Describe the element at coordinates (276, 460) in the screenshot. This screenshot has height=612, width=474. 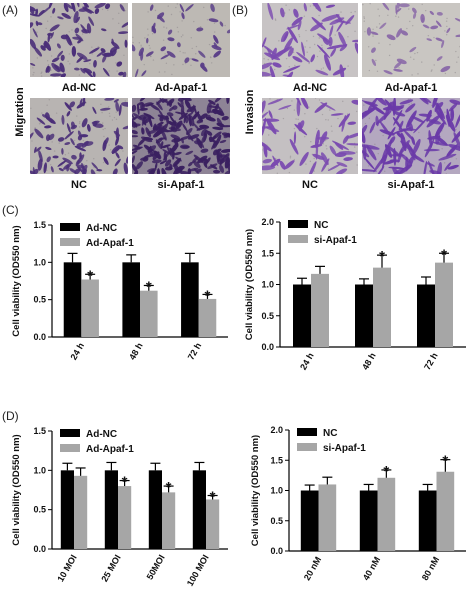
I see `y-tick-label: 1.5` at that location.